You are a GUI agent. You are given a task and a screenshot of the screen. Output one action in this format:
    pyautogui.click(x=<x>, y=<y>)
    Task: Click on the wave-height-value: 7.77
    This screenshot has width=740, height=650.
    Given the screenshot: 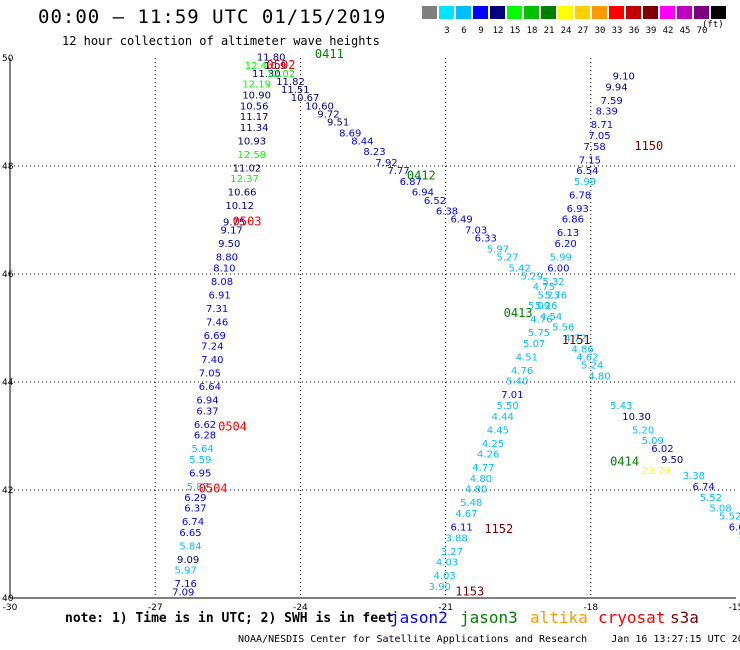 What is the action you would take?
    pyautogui.click(x=399, y=171)
    